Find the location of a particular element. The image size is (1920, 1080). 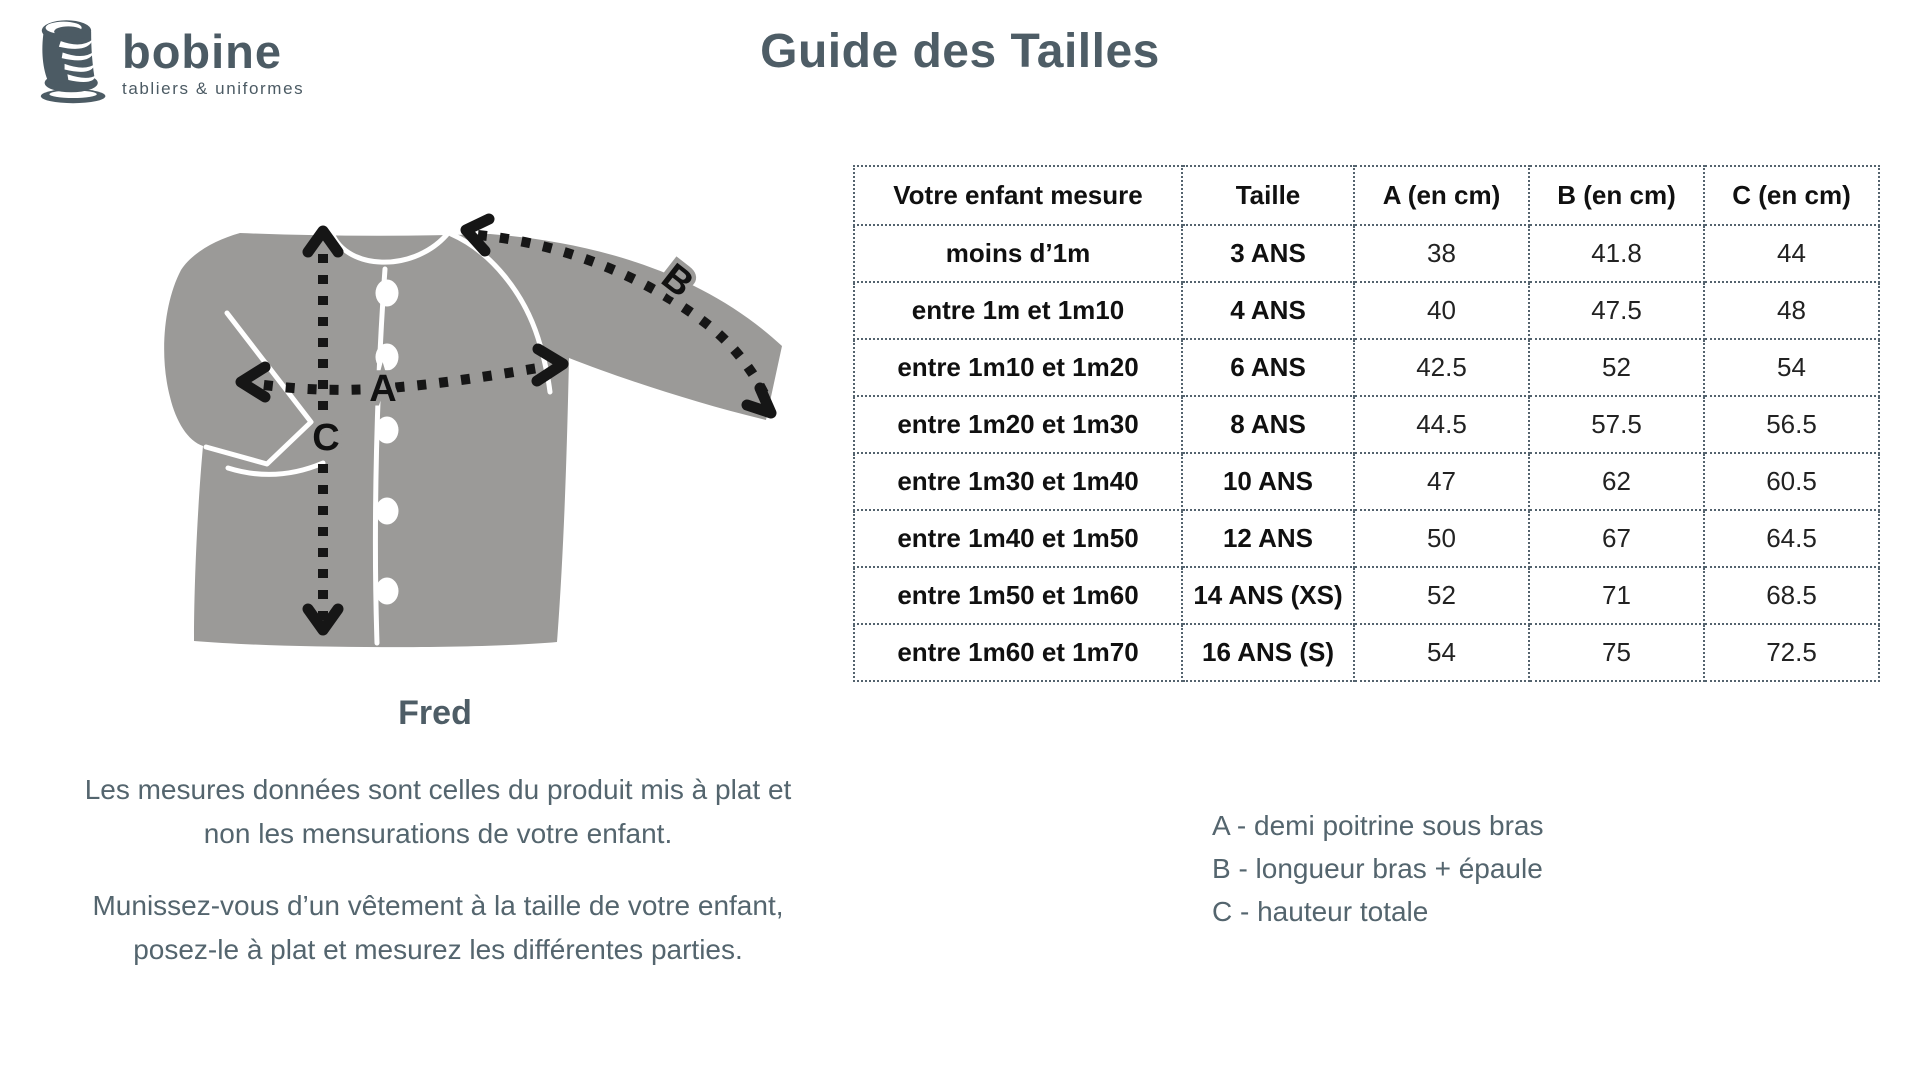

measure-value-cell: 60.5 is located at coordinates (1791, 481).